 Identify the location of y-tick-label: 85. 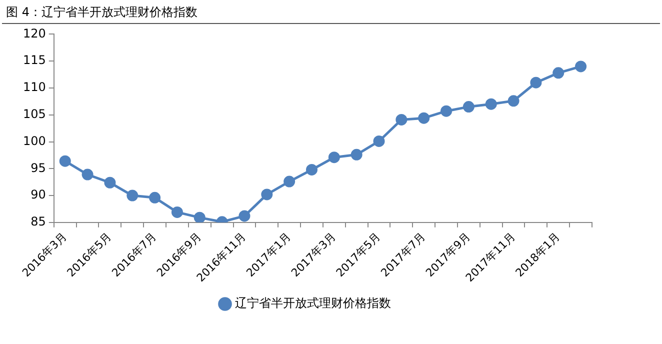
(38, 221).